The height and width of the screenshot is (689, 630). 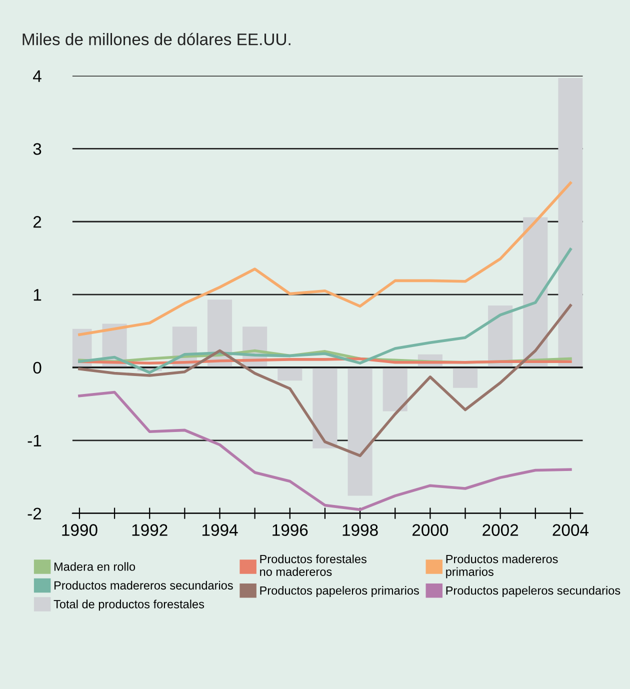 I want to click on x-tick-label: 1996, so click(x=290, y=530).